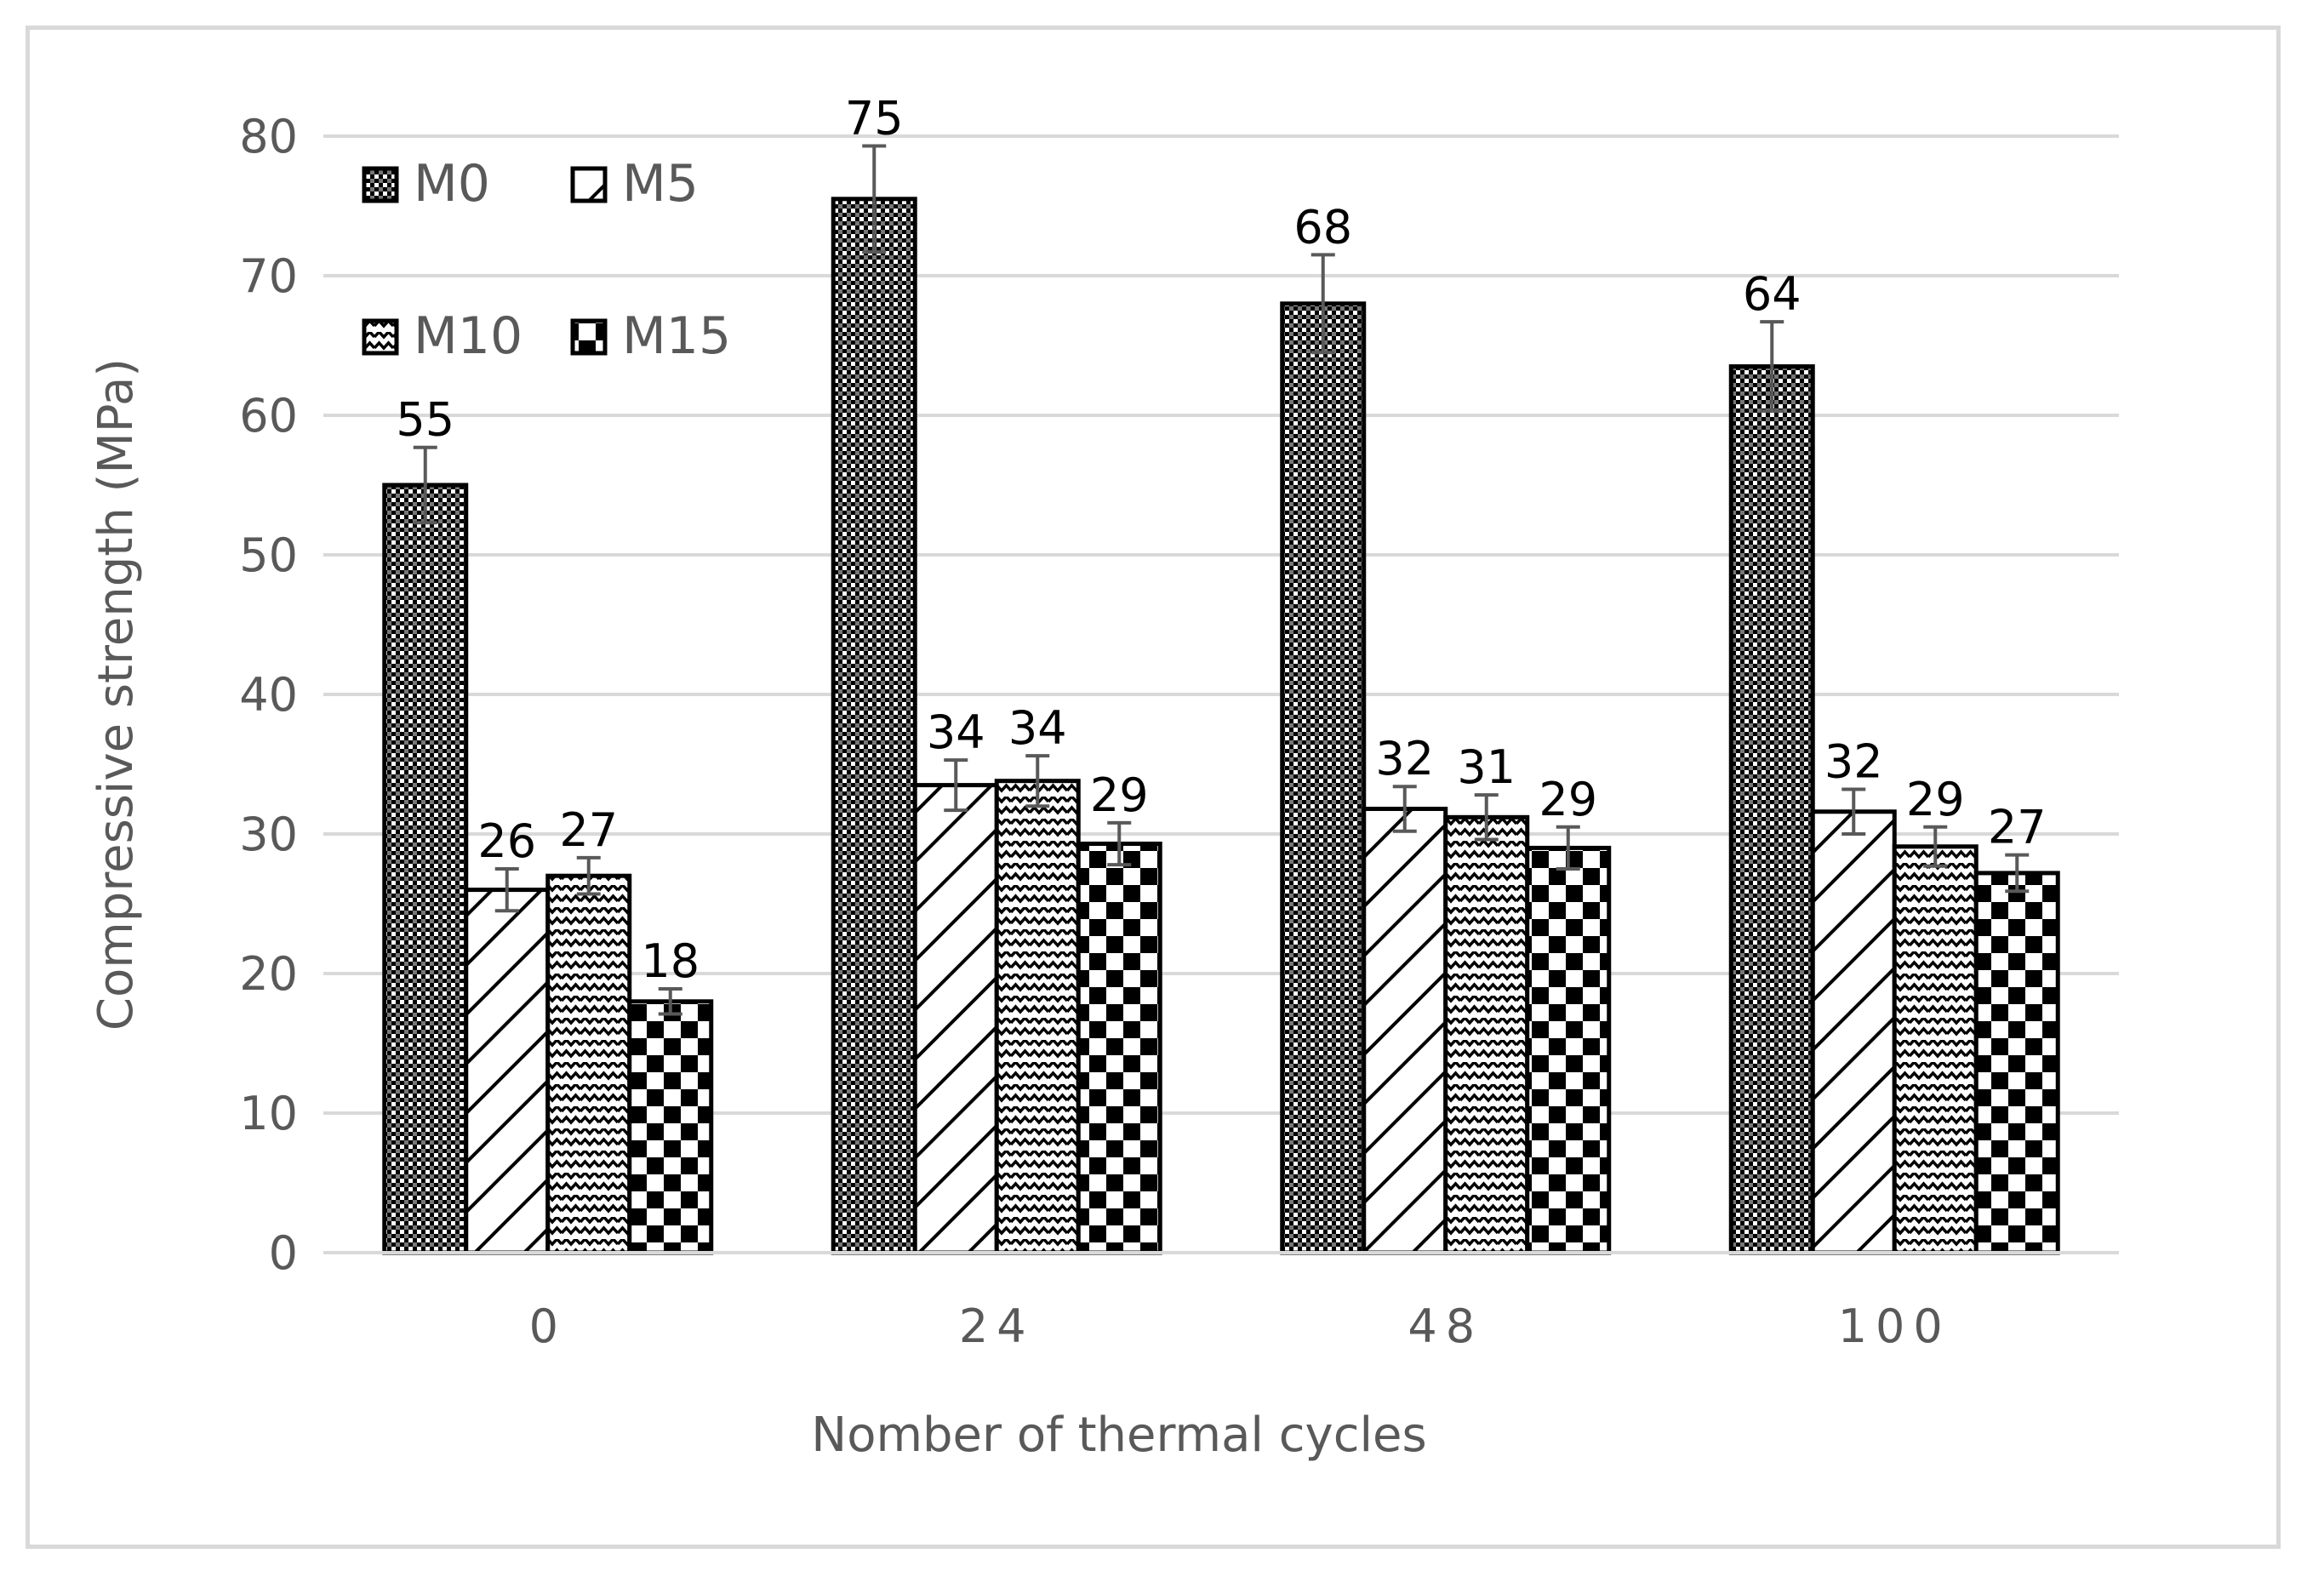  What do you see at coordinates (1936, 799) in the screenshot?
I see `data-label-m10-100: 29` at bounding box center [1936, 799].